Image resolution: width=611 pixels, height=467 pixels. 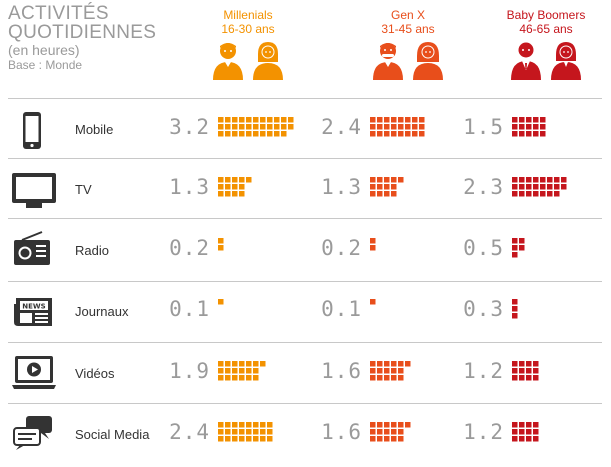 I want to click on svg-text: NEWS, so click(x=33, y=307).